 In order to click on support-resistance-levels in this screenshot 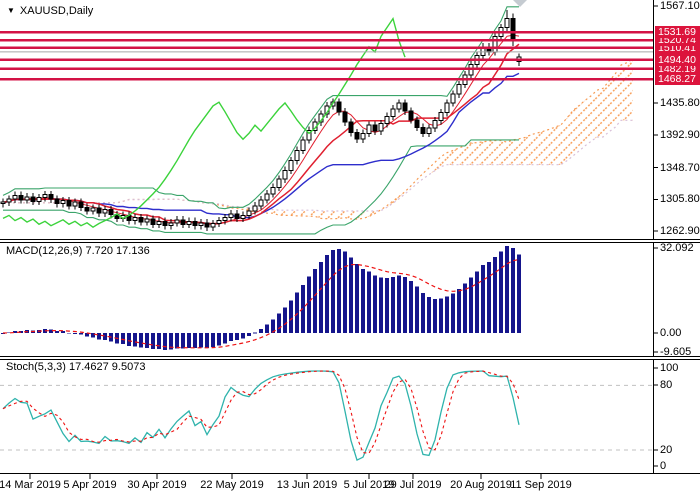, I will do `click(326, 55)`.